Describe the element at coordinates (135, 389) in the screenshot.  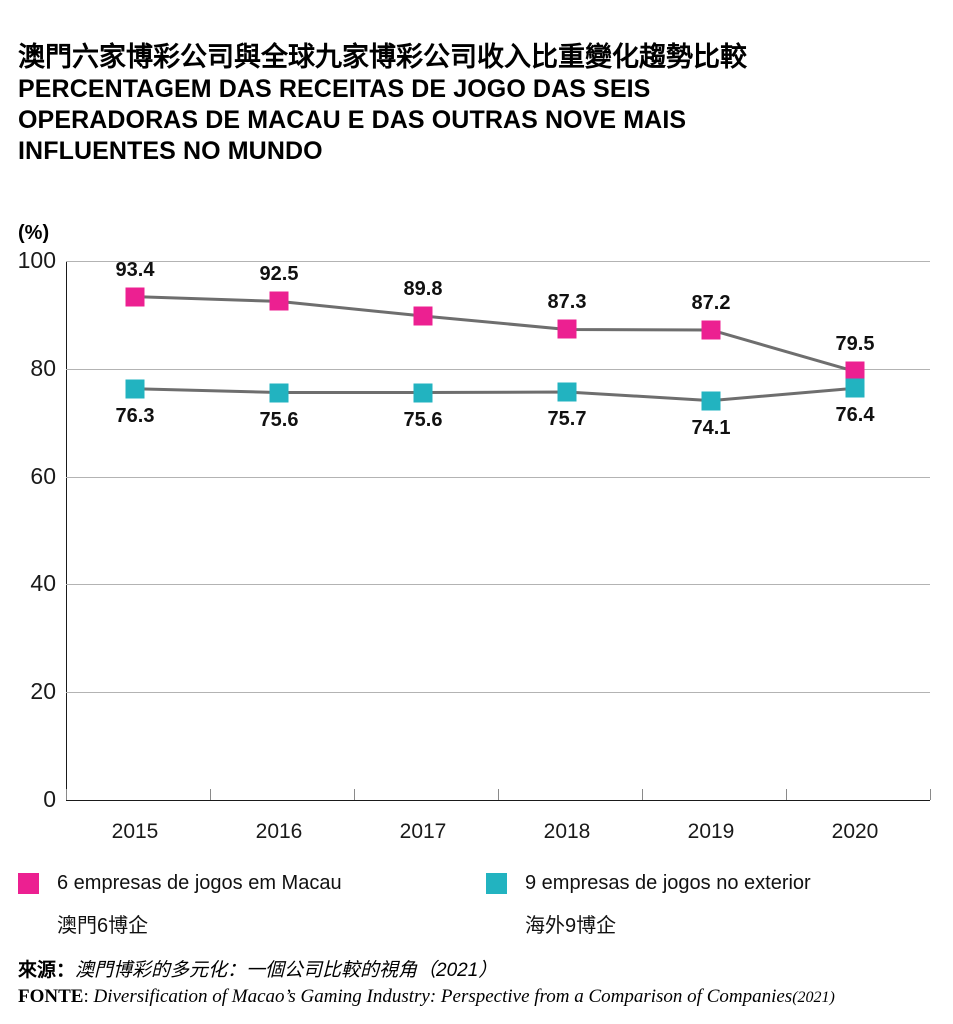
I see `marker-s1-2015` at that location.